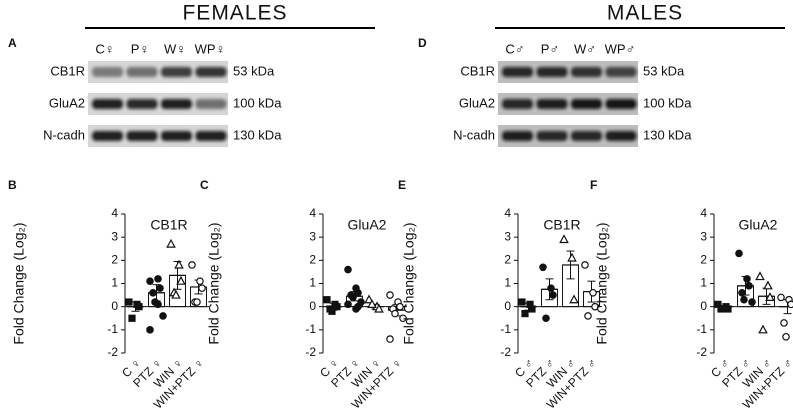 The image size is (793, 415). What do you see at coordinates (140, 48) in the screenshot?
I see `lane-label: P♀` at bounding box center [140, 48].